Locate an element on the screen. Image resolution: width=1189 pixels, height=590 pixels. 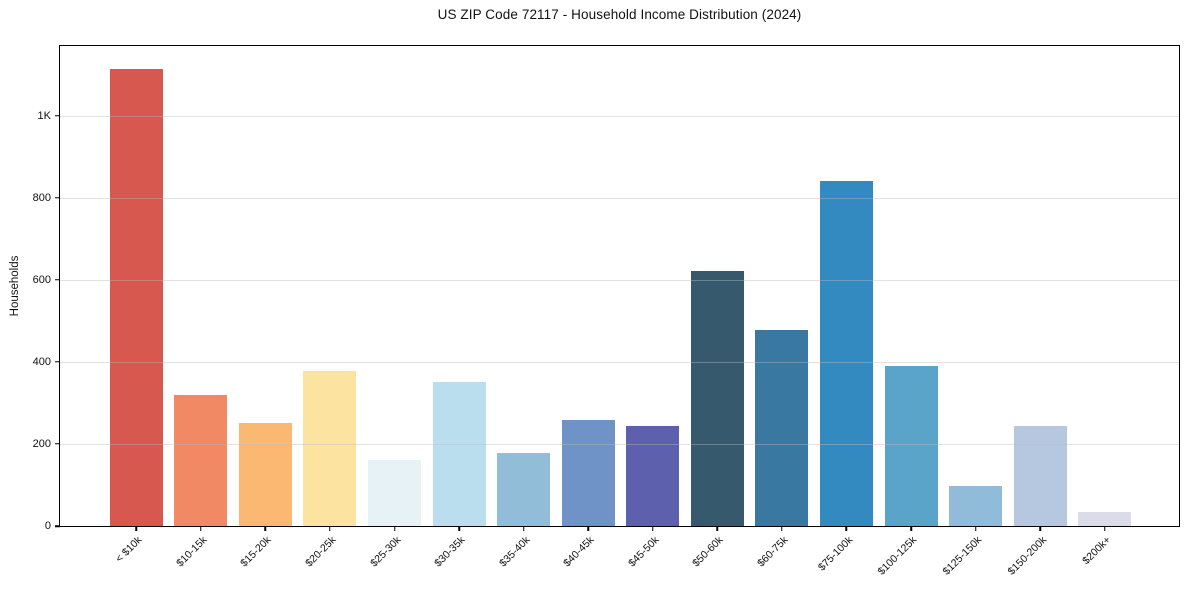
x-tick-label: $15-20k is located at coordinates (256, 552).